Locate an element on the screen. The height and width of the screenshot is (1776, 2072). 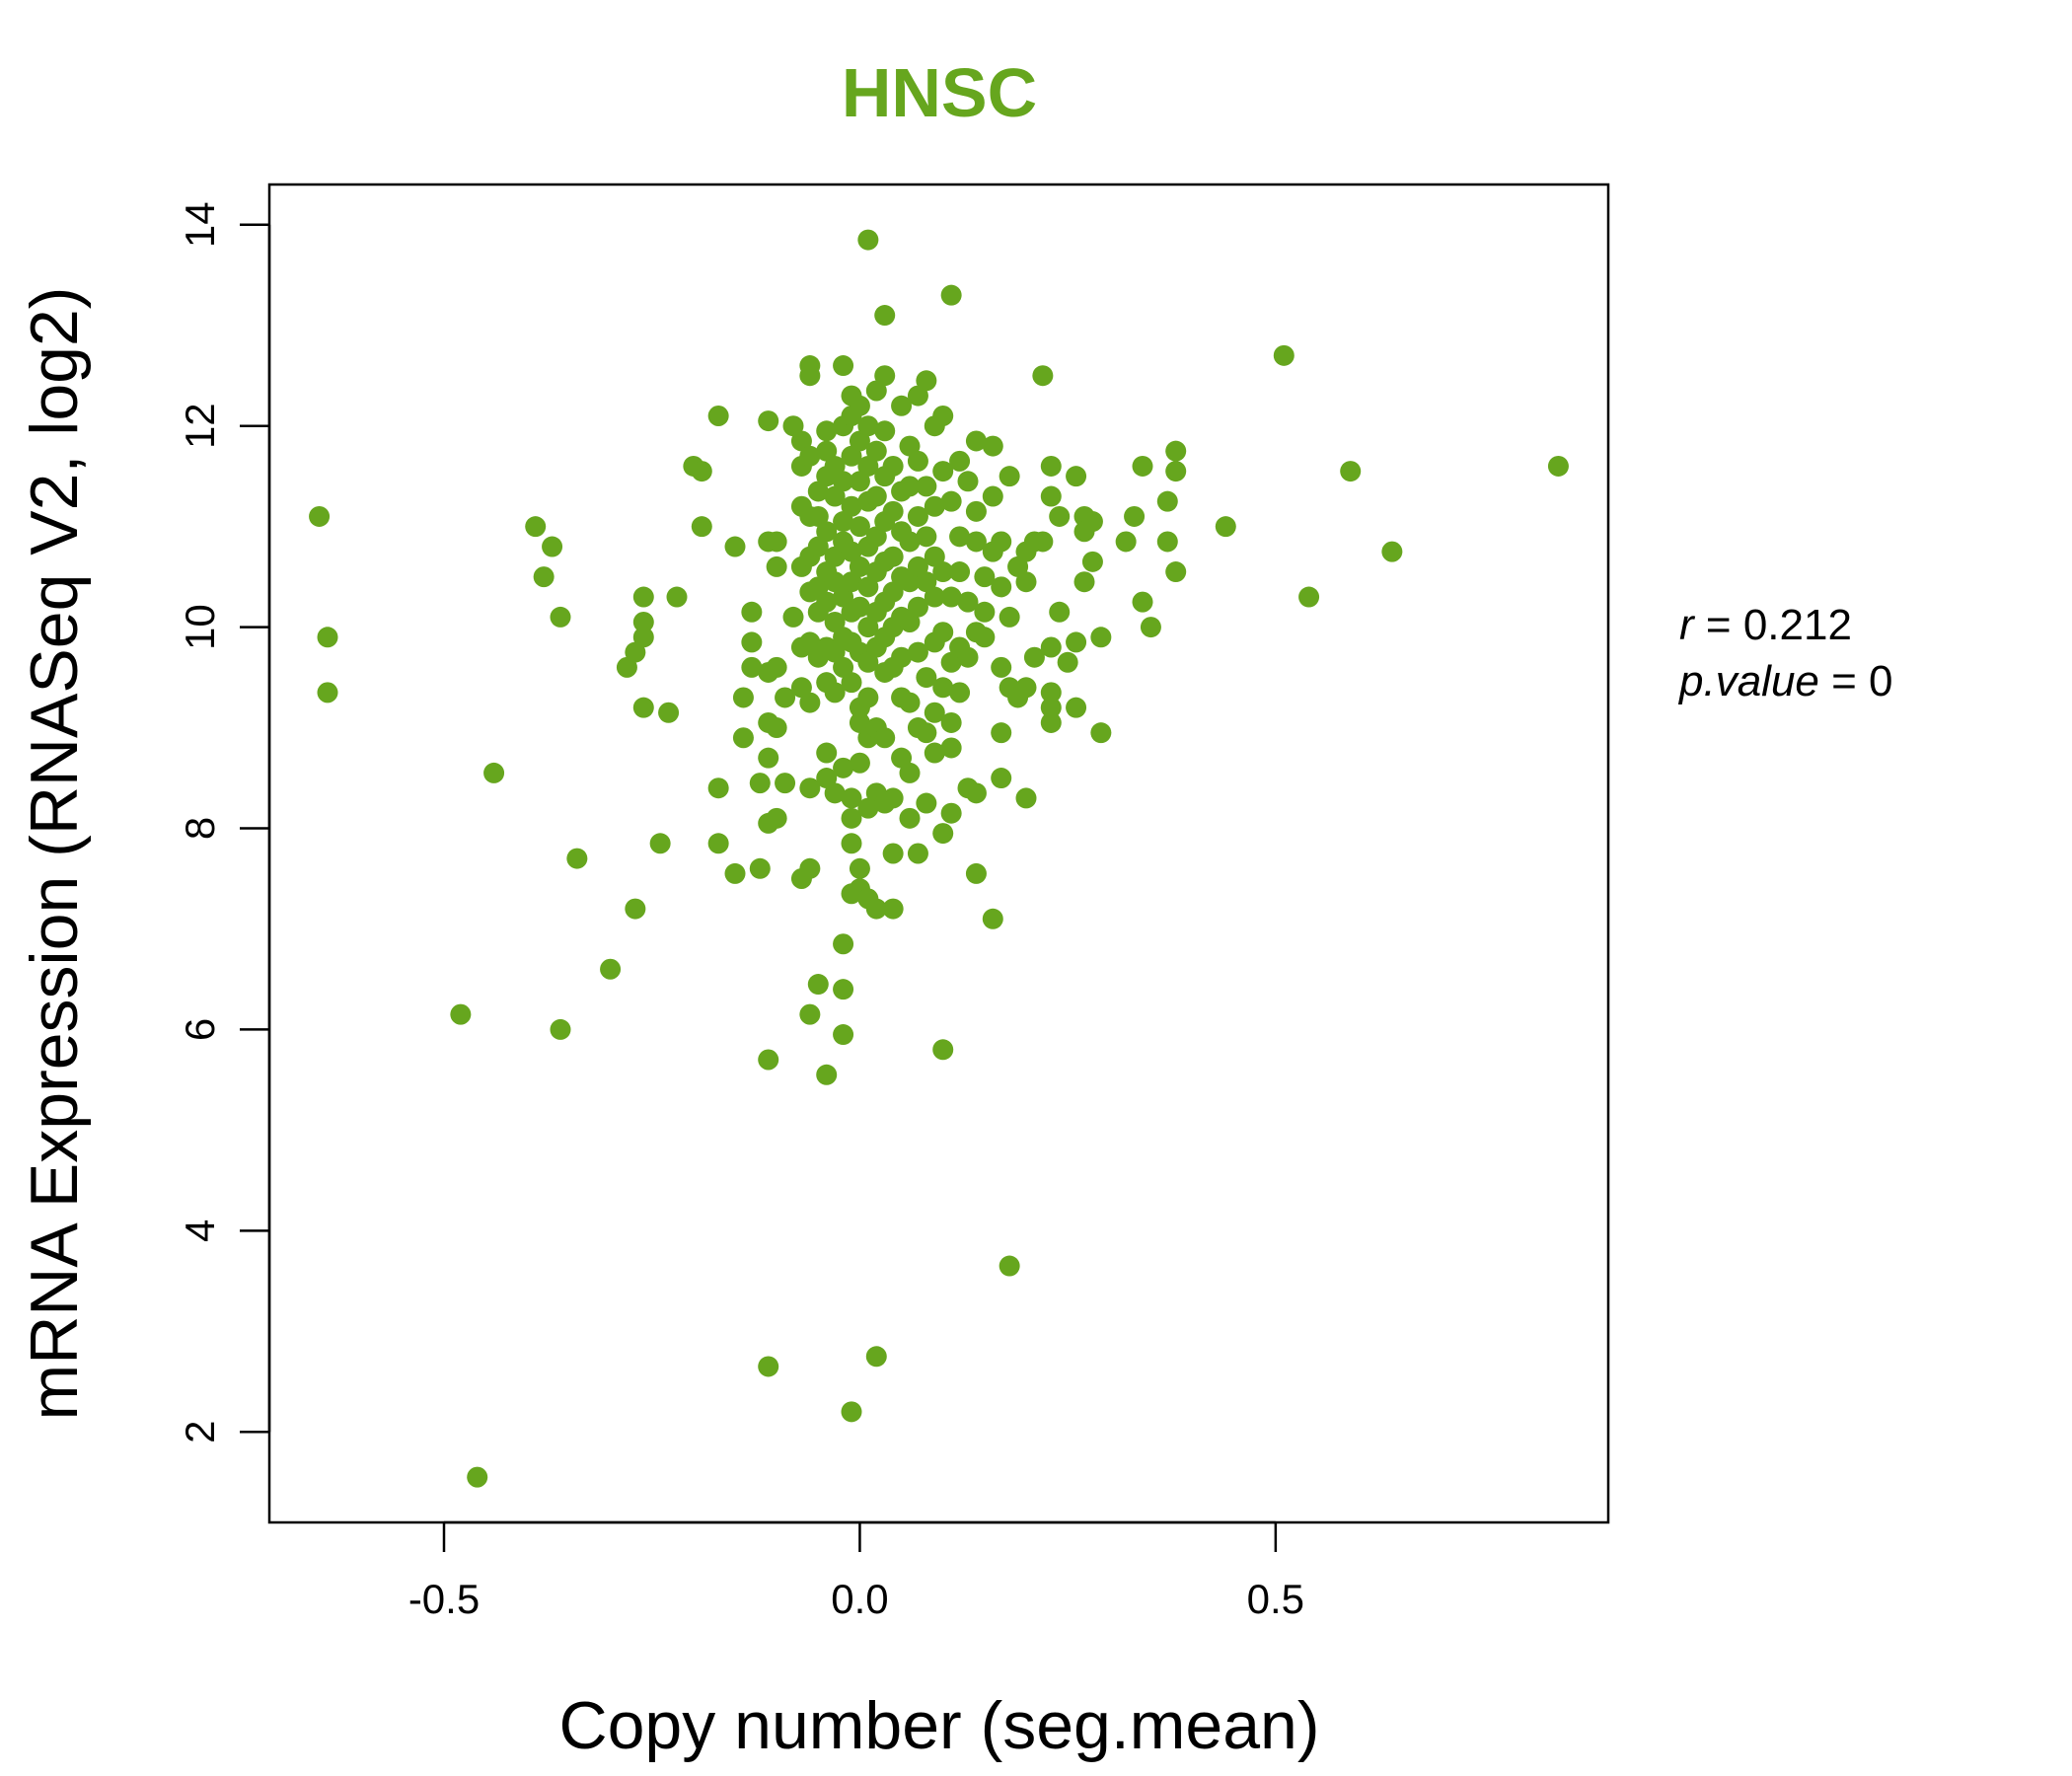
x-tick-label: 0.5 is located at coordinates (1276, 1599).